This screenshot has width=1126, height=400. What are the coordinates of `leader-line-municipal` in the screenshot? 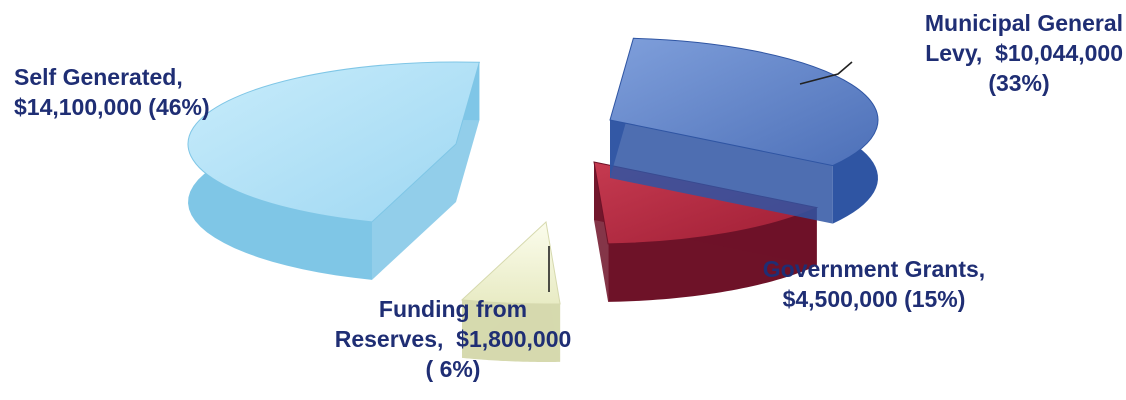 It's located at (826, 73).